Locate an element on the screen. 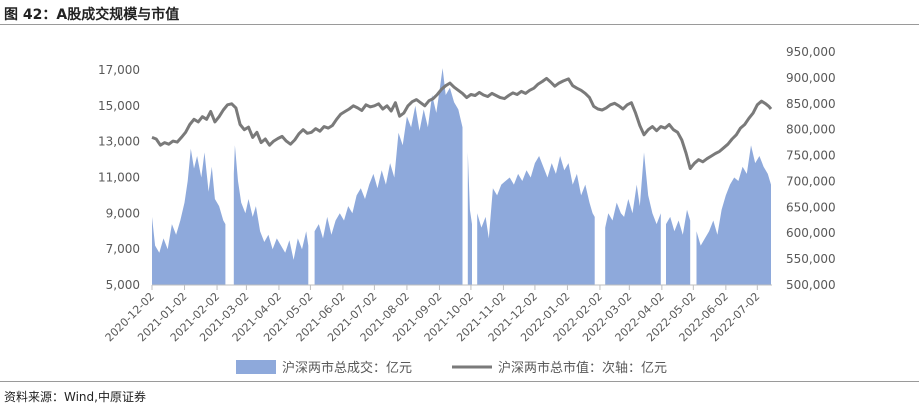 The image size is (919, 408). legend: 沪深两市总成交：亿元 沪深两市总市值：次轴：亿元 is located at coordinates (451, 368).